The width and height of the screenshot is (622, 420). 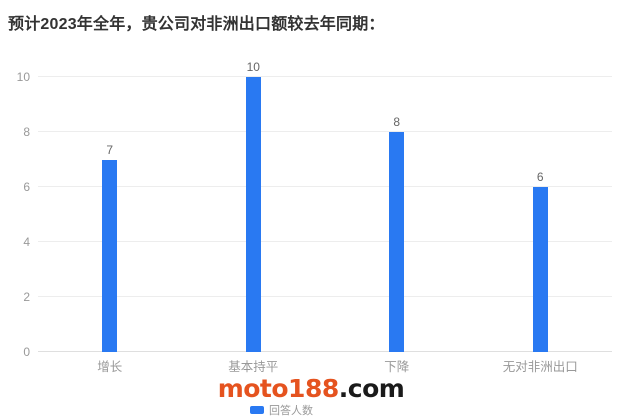 I want to click on legend-marker-icon, so click(x=257, y=410).